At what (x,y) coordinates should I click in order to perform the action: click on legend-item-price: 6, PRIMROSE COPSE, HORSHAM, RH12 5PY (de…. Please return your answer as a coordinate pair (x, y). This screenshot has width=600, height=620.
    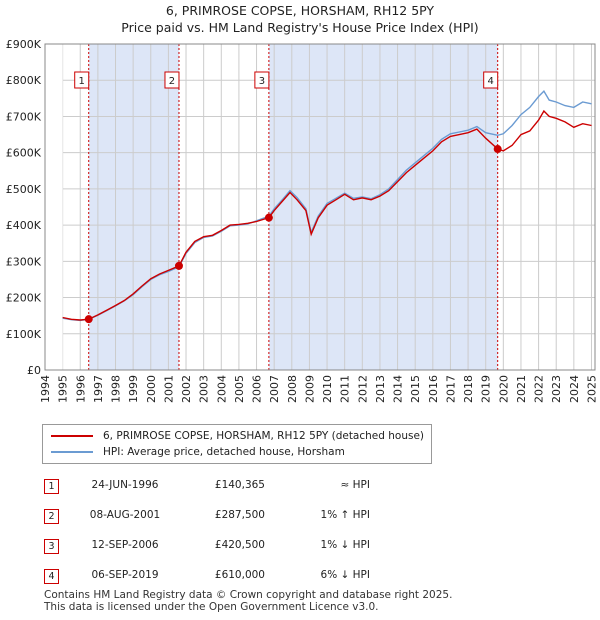
    Looking at the image, I should click on (237, 436).